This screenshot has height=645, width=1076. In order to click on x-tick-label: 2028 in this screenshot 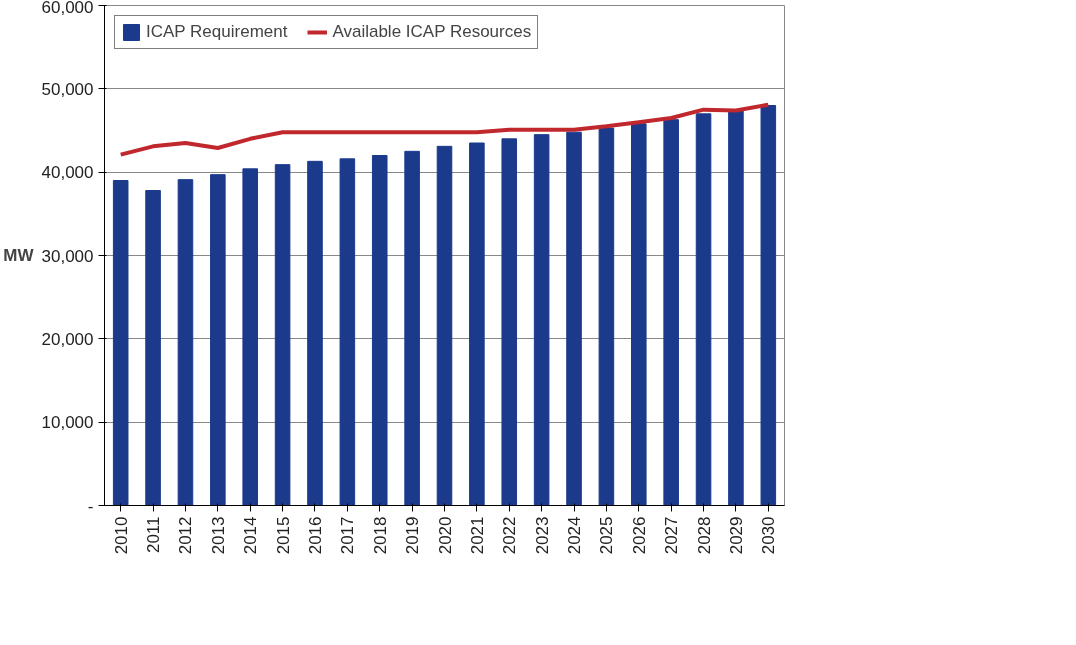, I will do `click(704, 535)`.